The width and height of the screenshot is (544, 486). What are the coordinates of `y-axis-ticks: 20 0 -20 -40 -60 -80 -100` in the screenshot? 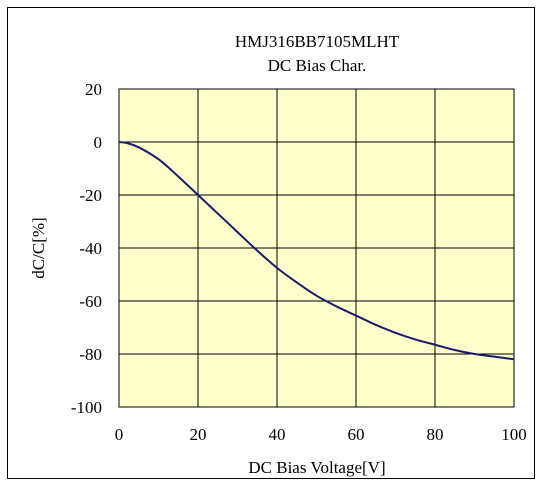 It's located at (86, 248).